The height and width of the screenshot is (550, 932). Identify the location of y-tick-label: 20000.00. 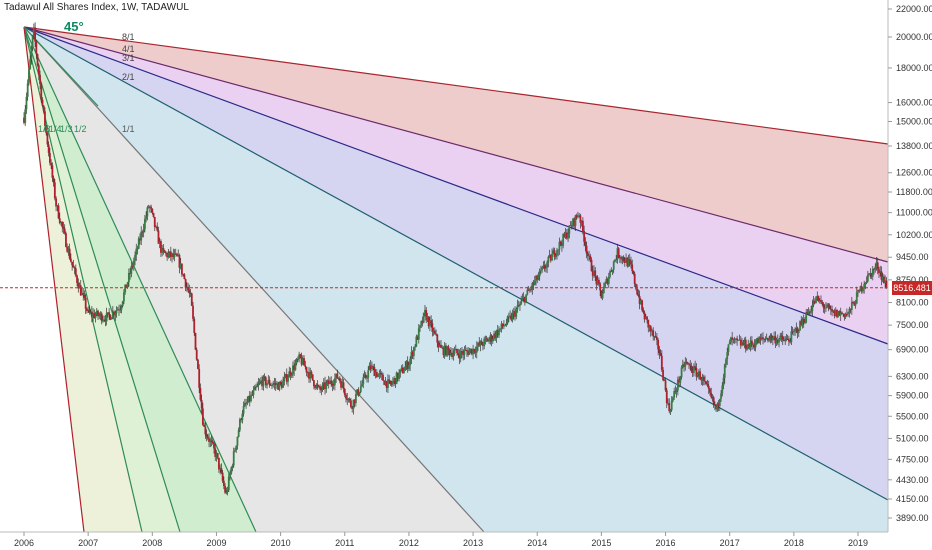
(914, 37).